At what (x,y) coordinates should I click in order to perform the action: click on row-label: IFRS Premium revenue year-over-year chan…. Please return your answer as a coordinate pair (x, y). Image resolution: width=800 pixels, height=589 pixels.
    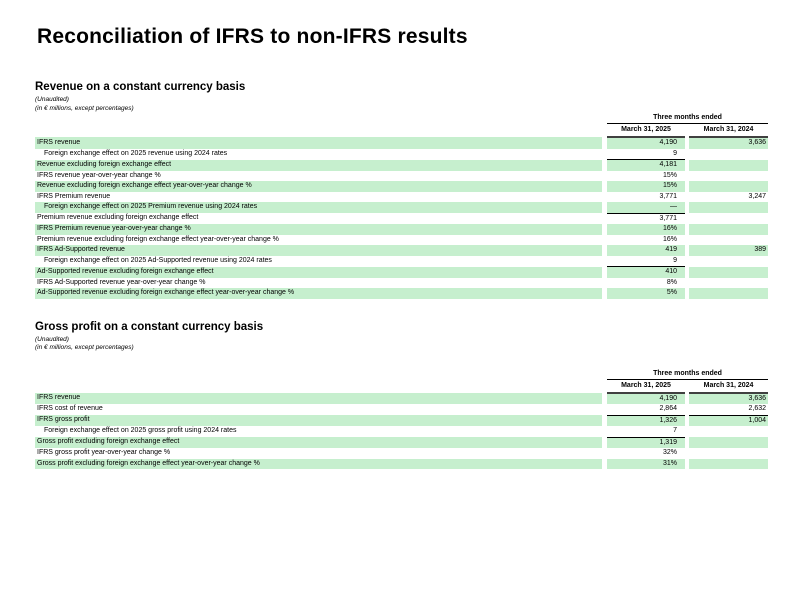
    Looking at the image, I should click on (318, 229).